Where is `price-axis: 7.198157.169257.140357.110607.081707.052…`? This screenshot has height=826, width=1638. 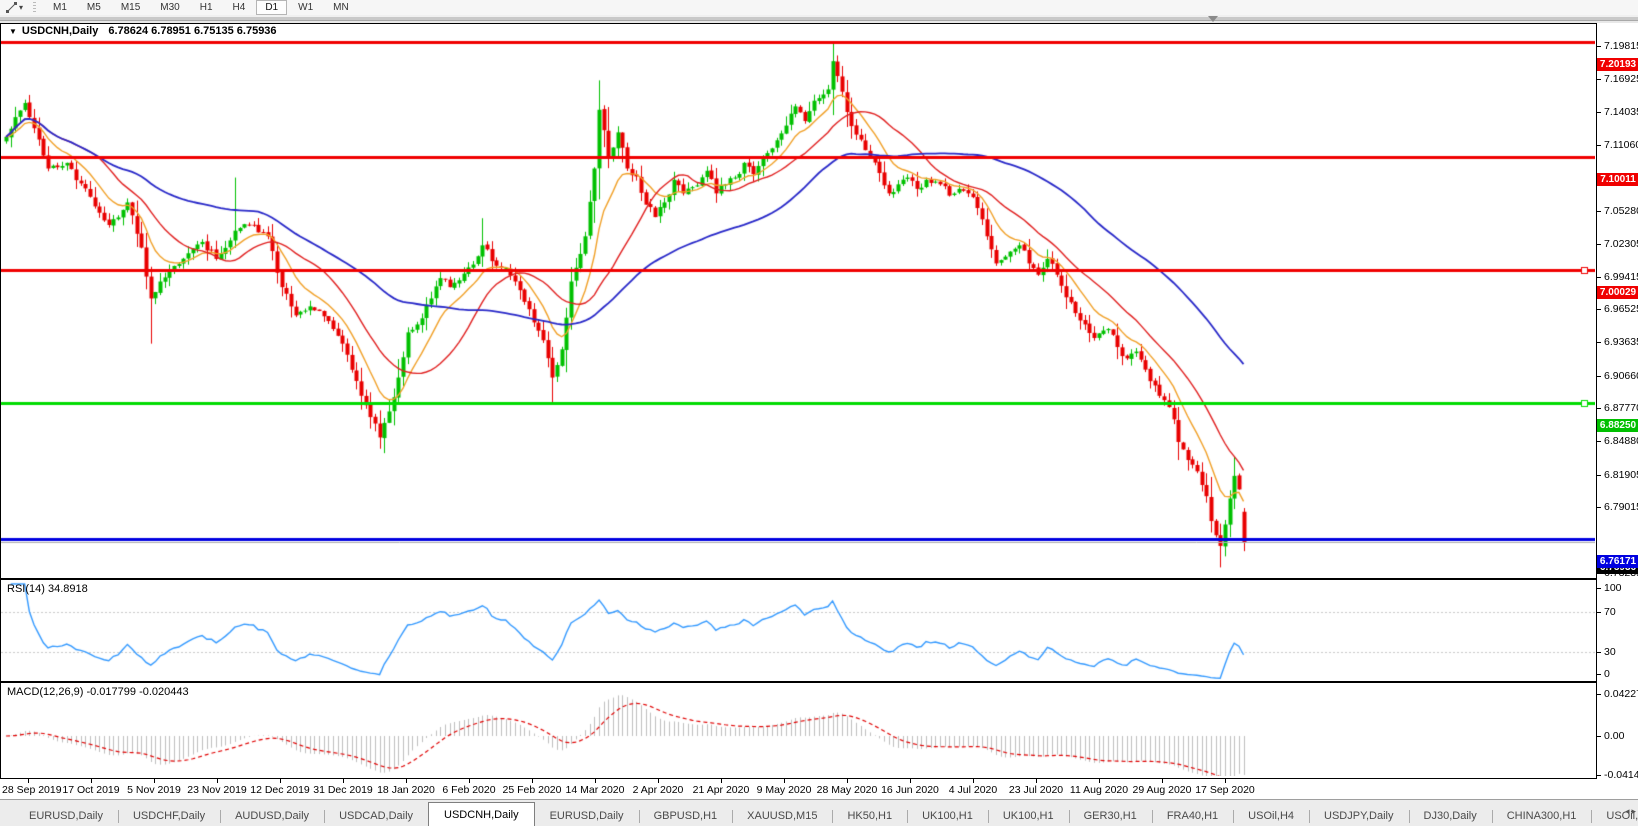
price-axis: 7.198157.169257.140357.110607.081707.052… is located at coordinates (1617, 402).